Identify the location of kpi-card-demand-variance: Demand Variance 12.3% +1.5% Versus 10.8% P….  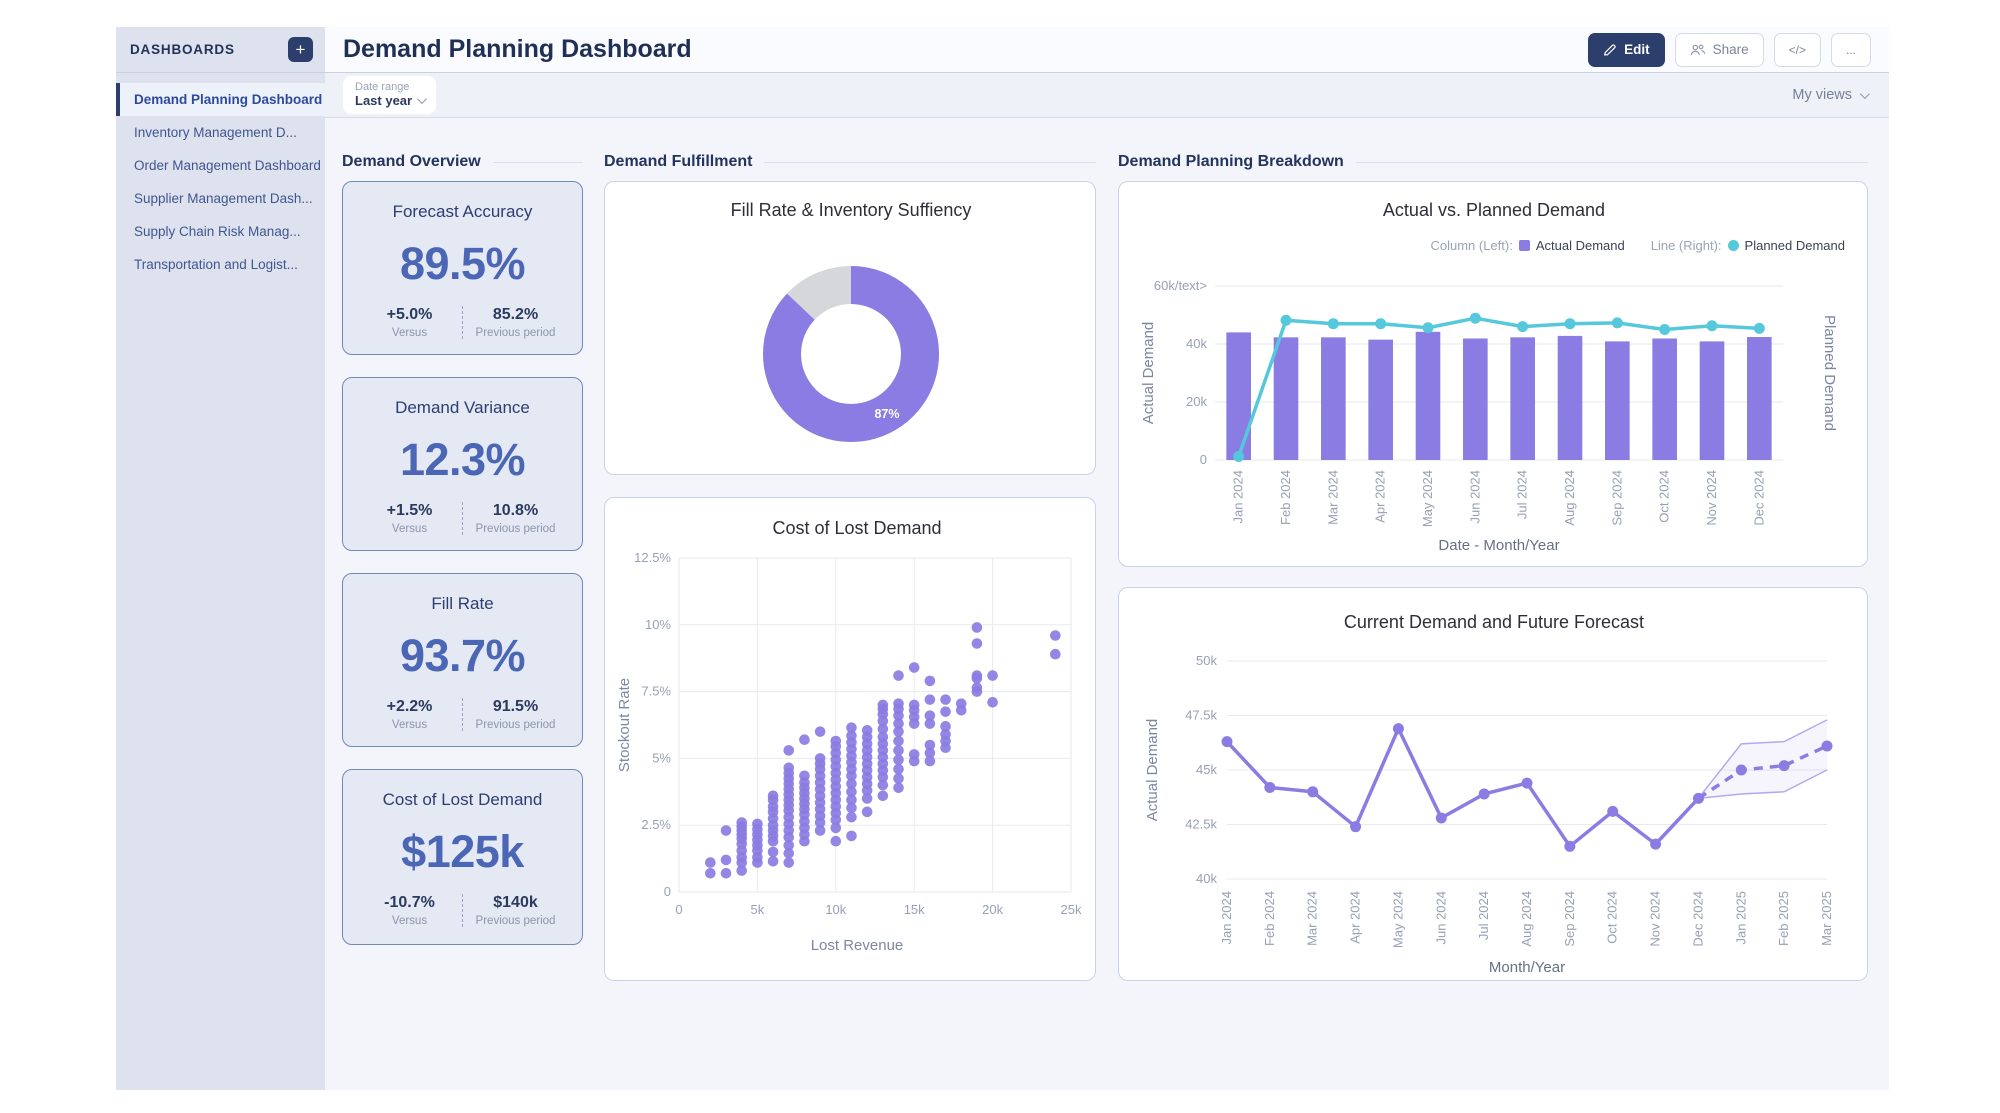
(462, 464).